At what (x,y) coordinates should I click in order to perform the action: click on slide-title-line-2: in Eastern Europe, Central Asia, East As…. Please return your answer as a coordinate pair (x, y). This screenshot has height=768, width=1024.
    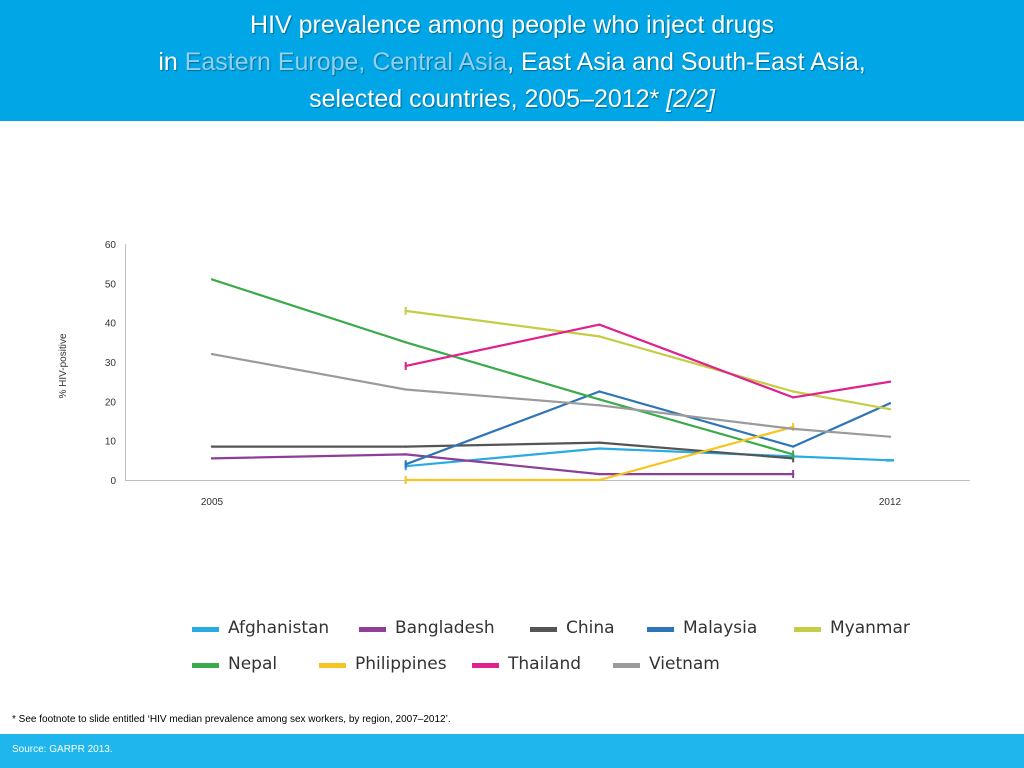
    Looking at the image, I should click on (512, 62).